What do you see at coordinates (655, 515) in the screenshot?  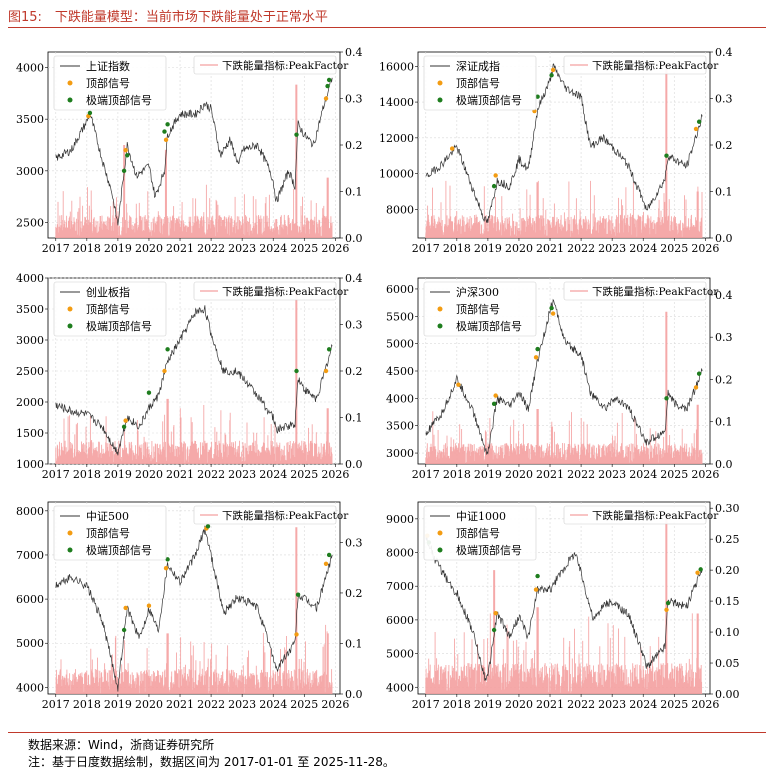 I see `legend-factor-label: 下跌能量指标:PeakFactor` at bounding box center [655, 515].